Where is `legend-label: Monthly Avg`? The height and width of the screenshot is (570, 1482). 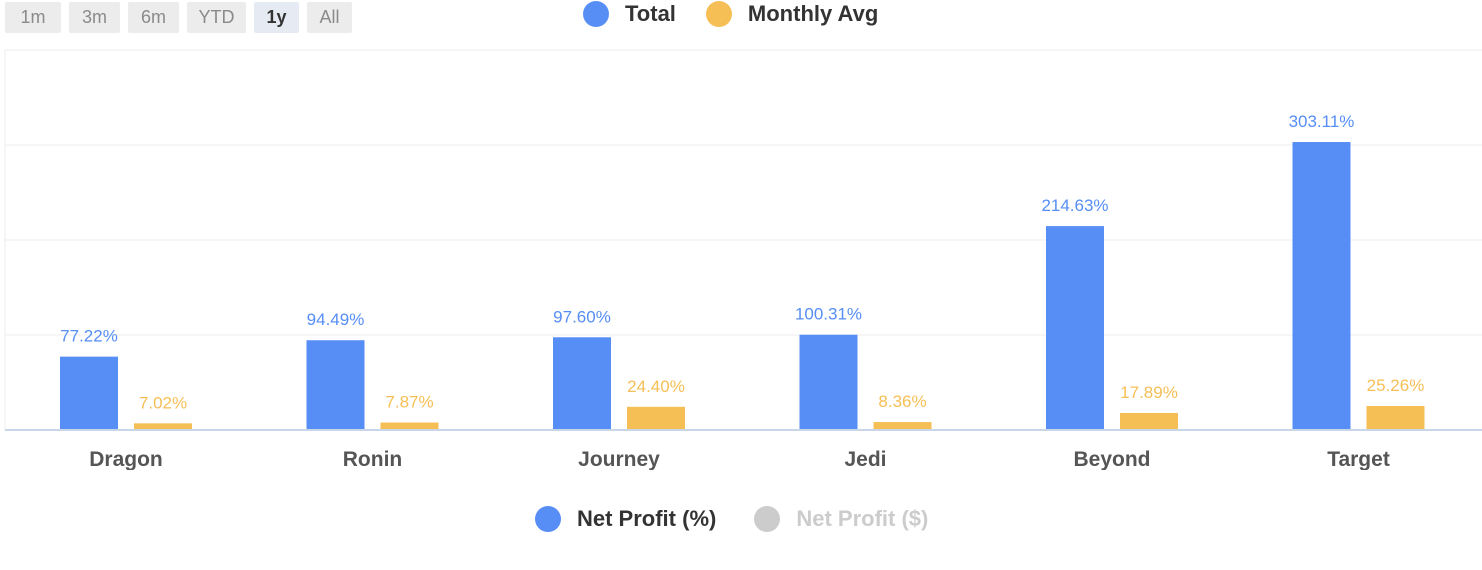
legend-label: Monthly Avg is located at coordinates (813, 13).